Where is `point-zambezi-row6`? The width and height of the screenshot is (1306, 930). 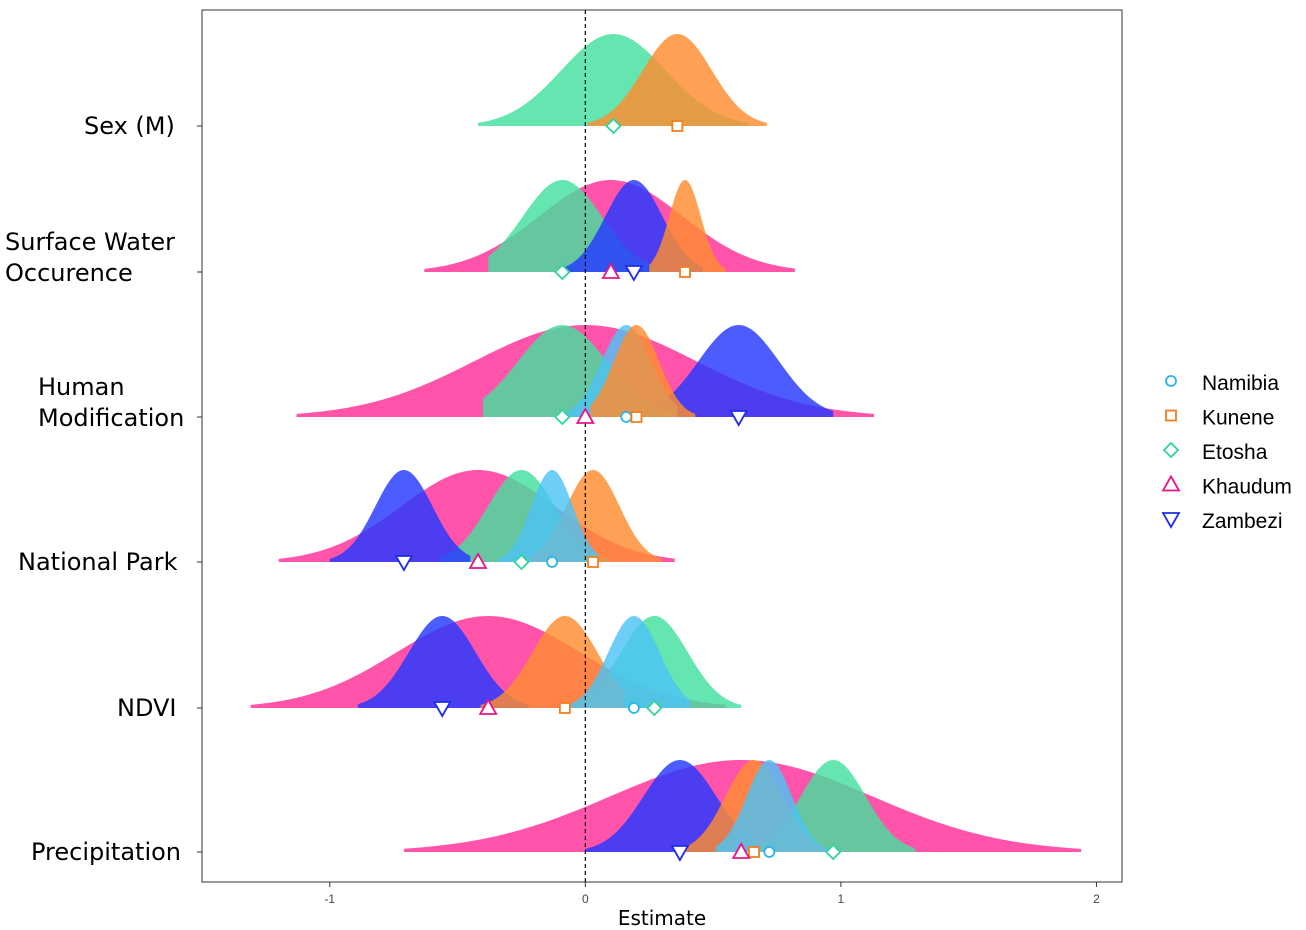 point-zambezi-row6 is located at coordinates (680, 853).